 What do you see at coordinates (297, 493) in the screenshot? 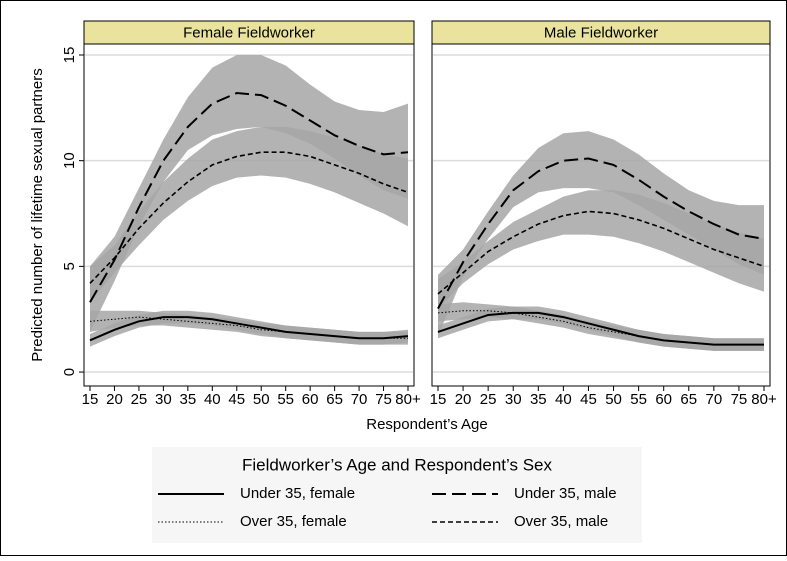
I see `legend-label: Under 35, female` at bounding box center [297, 493].